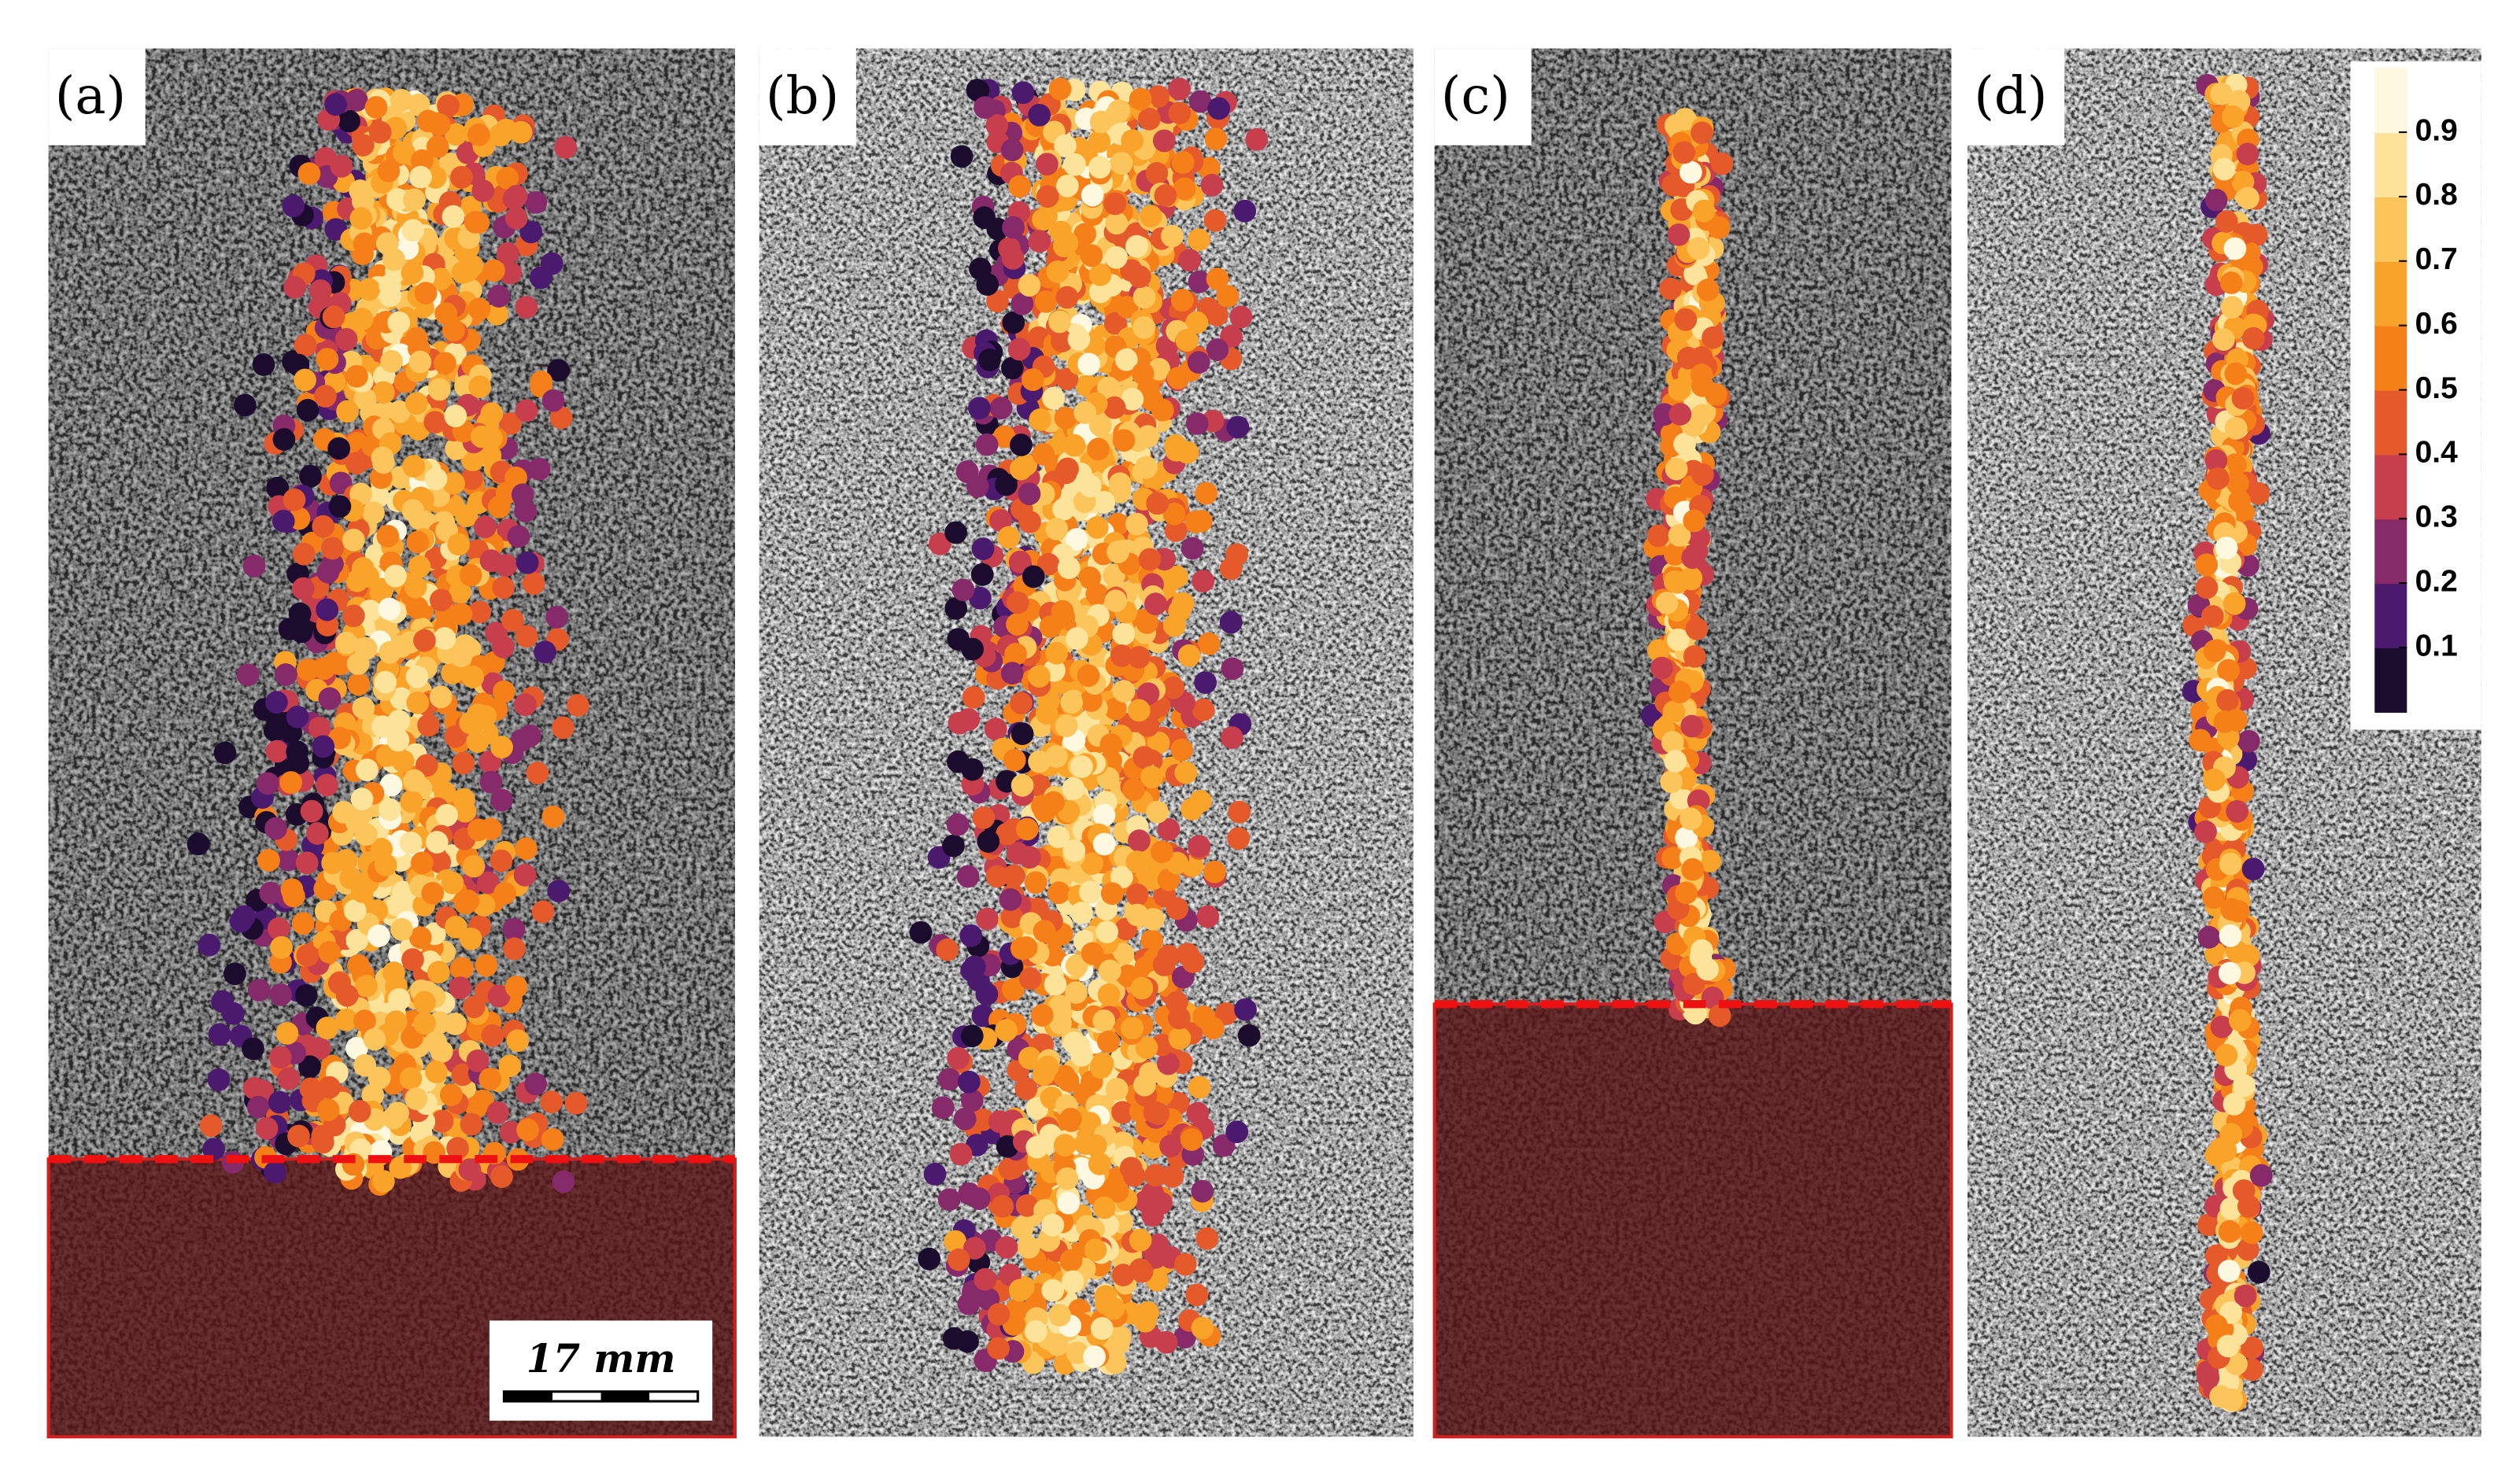 Image resolution: width=2520 pixels, height=1461 pixels. I want to click on scale-bar-segment, so click(528, 1396).